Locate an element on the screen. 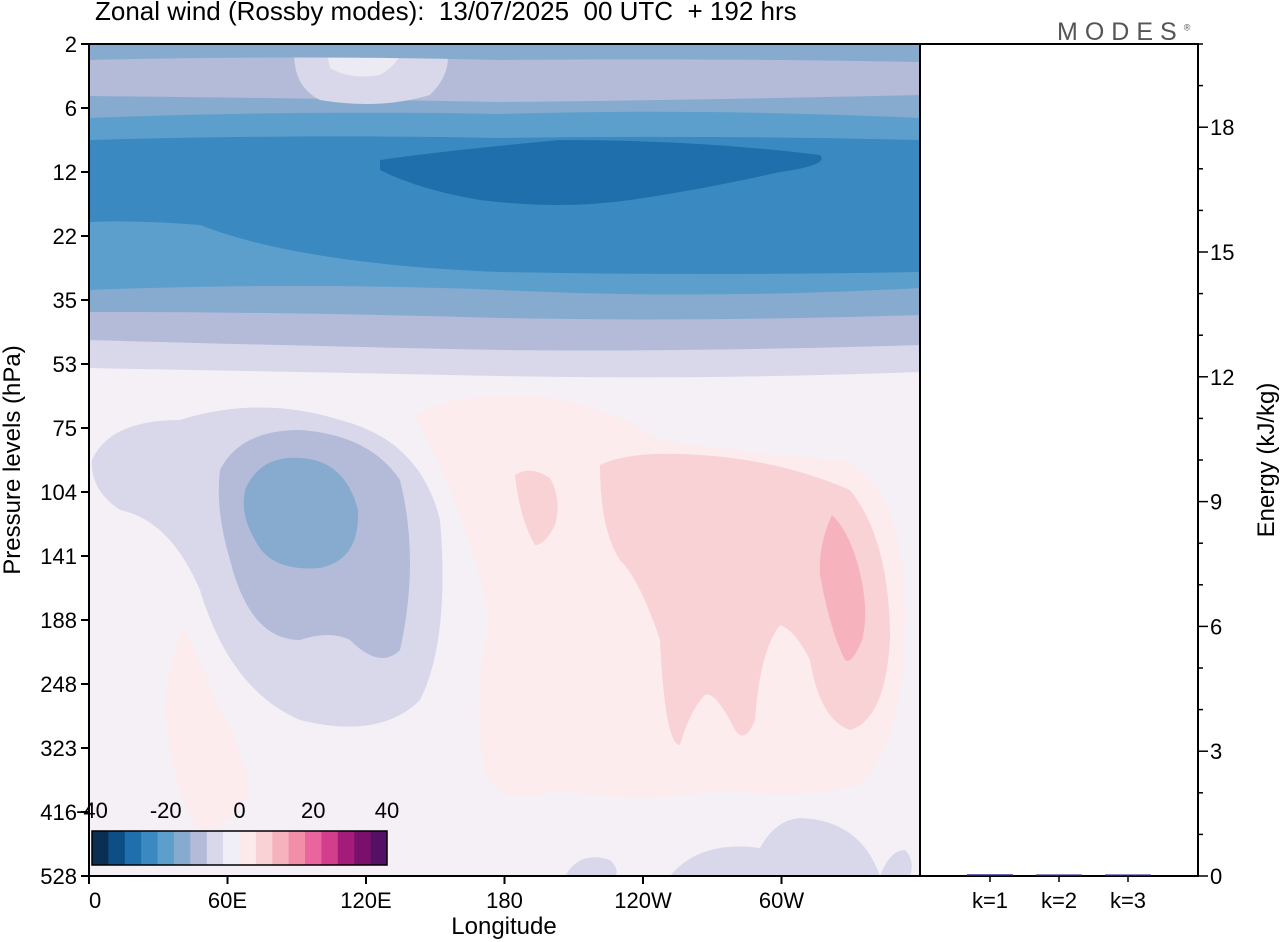  pressure-tick-label: 188 is located at coordinates (58, 620).